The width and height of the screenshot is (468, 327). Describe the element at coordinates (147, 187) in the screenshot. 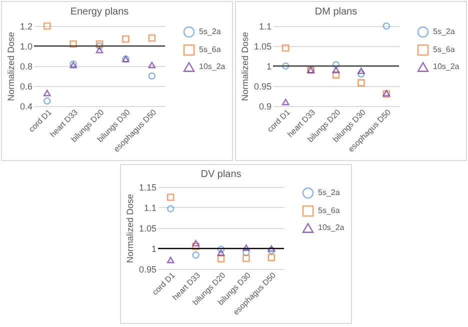

I see `y-tick-label: 1.15` at that location.